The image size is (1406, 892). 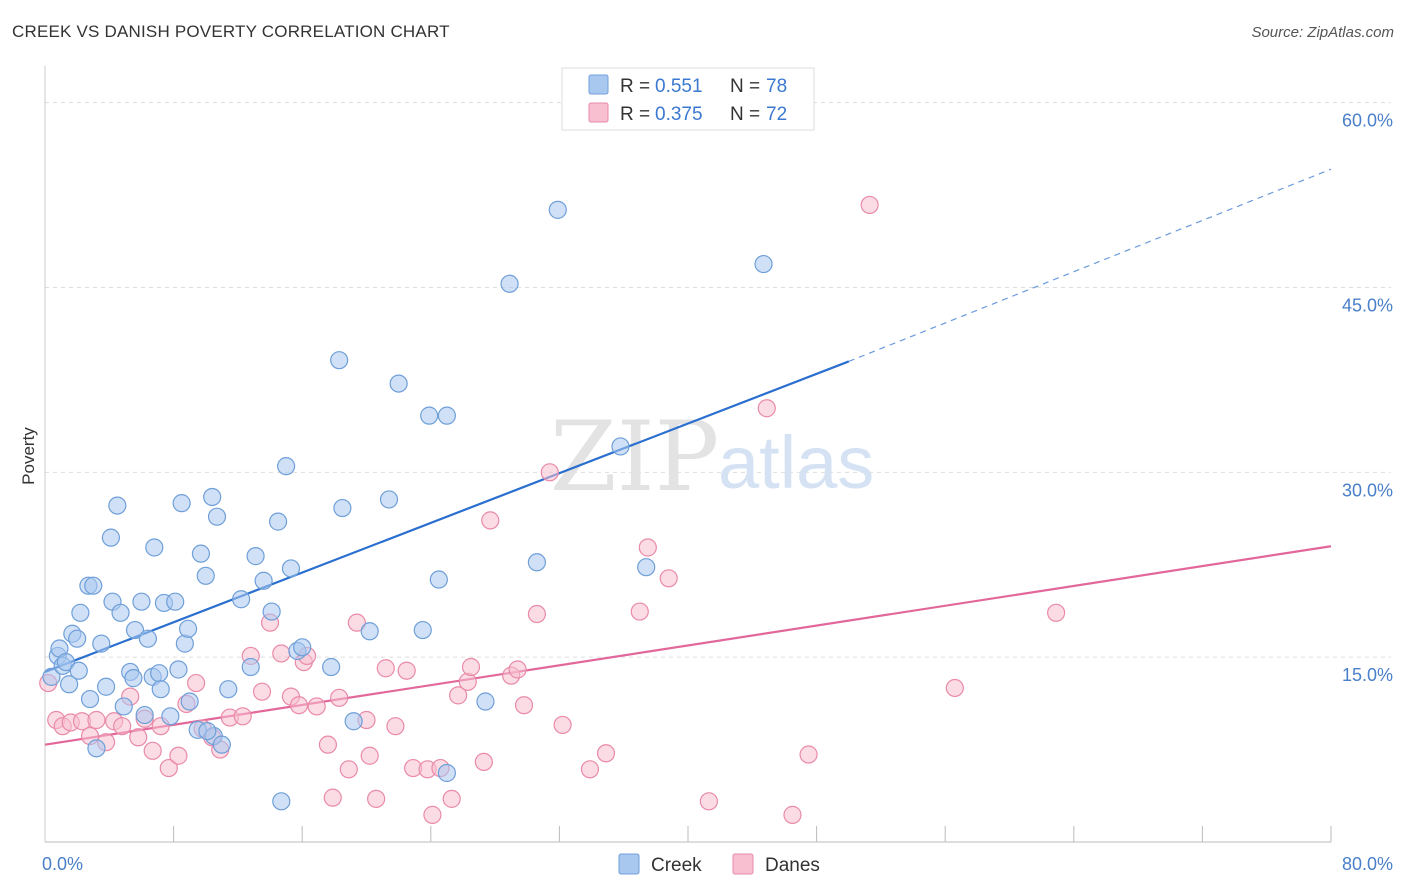 What do you see at coordinates (745, 86) in the screenshot?
I see `legend-creek-n-label: N =` at bounding box center [745, 86].